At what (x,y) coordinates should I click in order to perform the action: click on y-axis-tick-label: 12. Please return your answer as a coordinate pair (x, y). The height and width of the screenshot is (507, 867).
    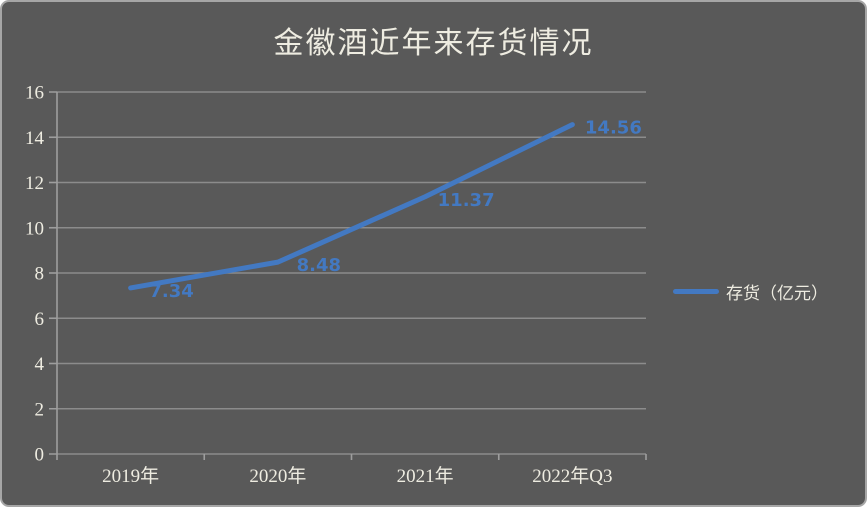
    Looking at the image, I should click on (34, 183).